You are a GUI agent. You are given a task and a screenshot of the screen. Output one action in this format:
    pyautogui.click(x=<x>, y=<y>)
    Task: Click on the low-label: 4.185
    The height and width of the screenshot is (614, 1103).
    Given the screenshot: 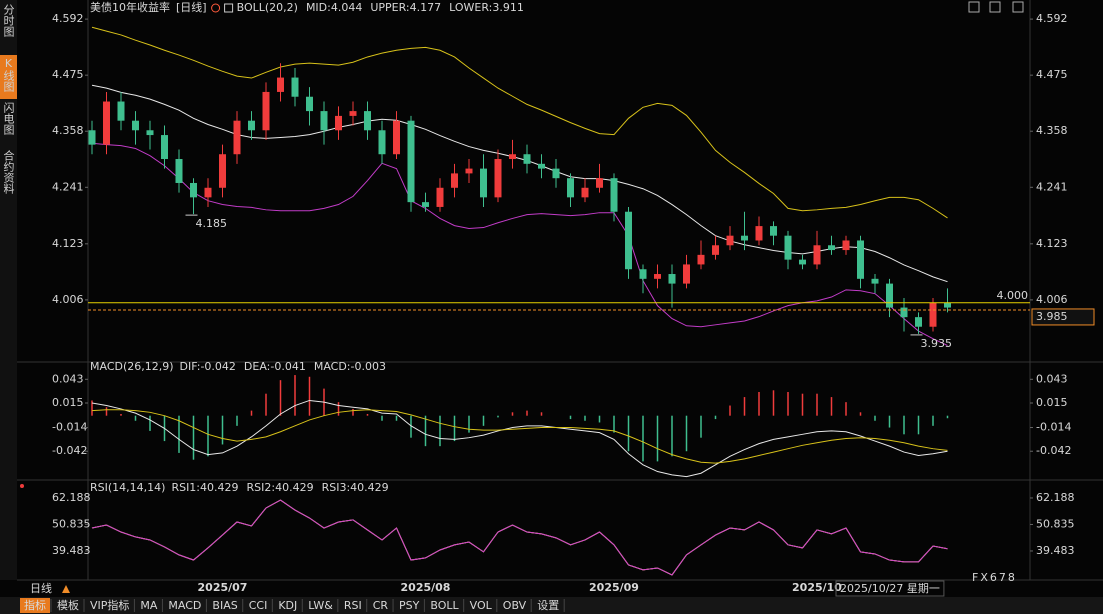 What is the action you would take?
    pyautogui.click(x=212, y=223)
    